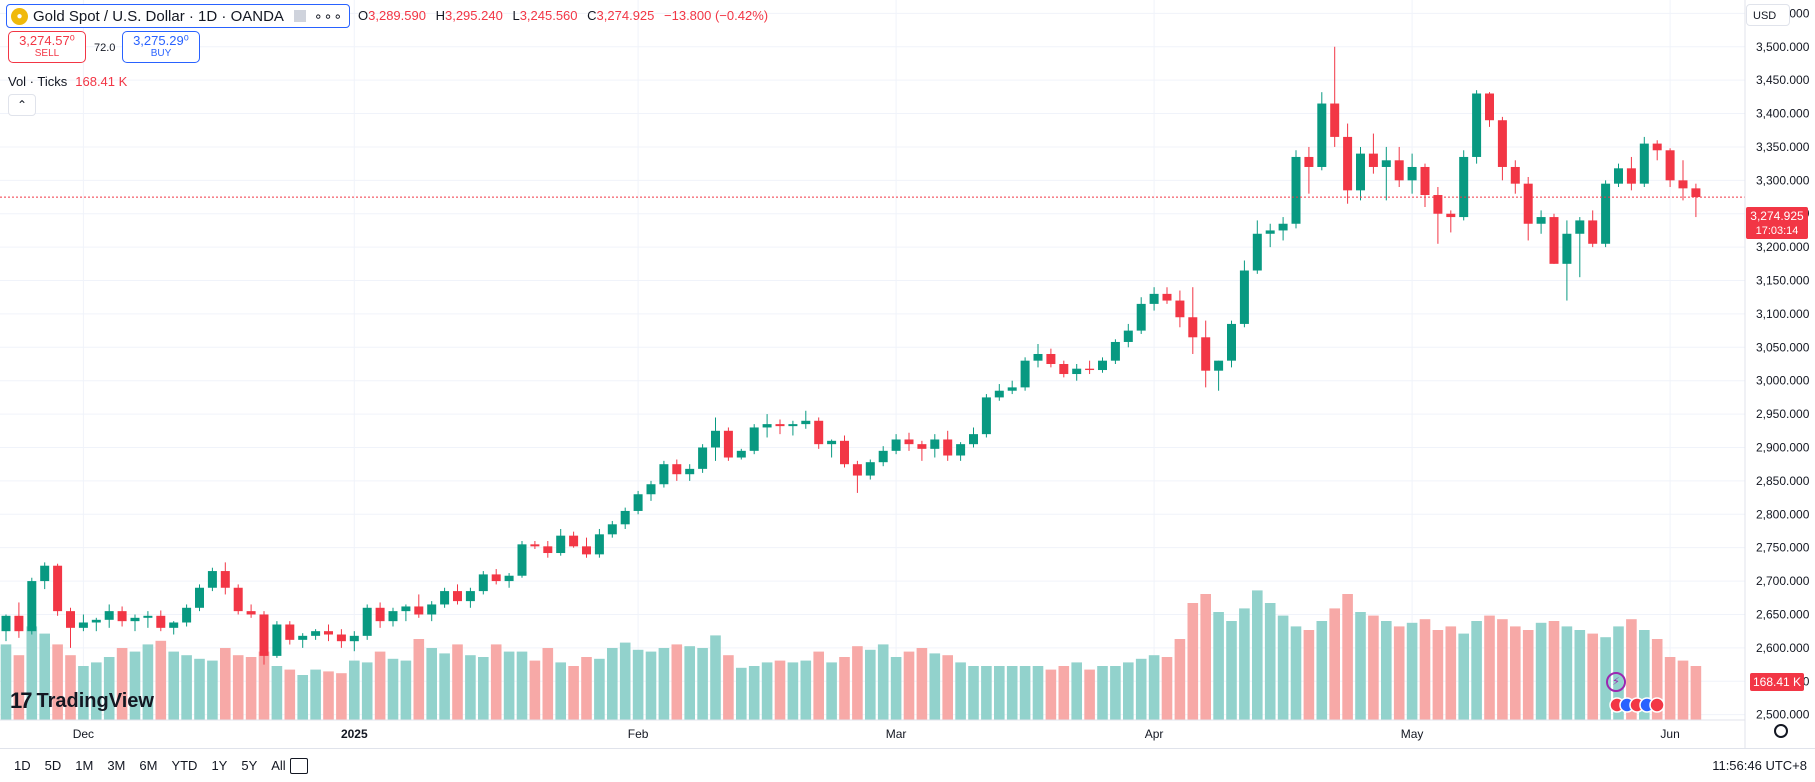  What do you see at coordinates (249, 765) in the screenshot?
I see `range-5y: 5Y` at bounding box center [249, 765].